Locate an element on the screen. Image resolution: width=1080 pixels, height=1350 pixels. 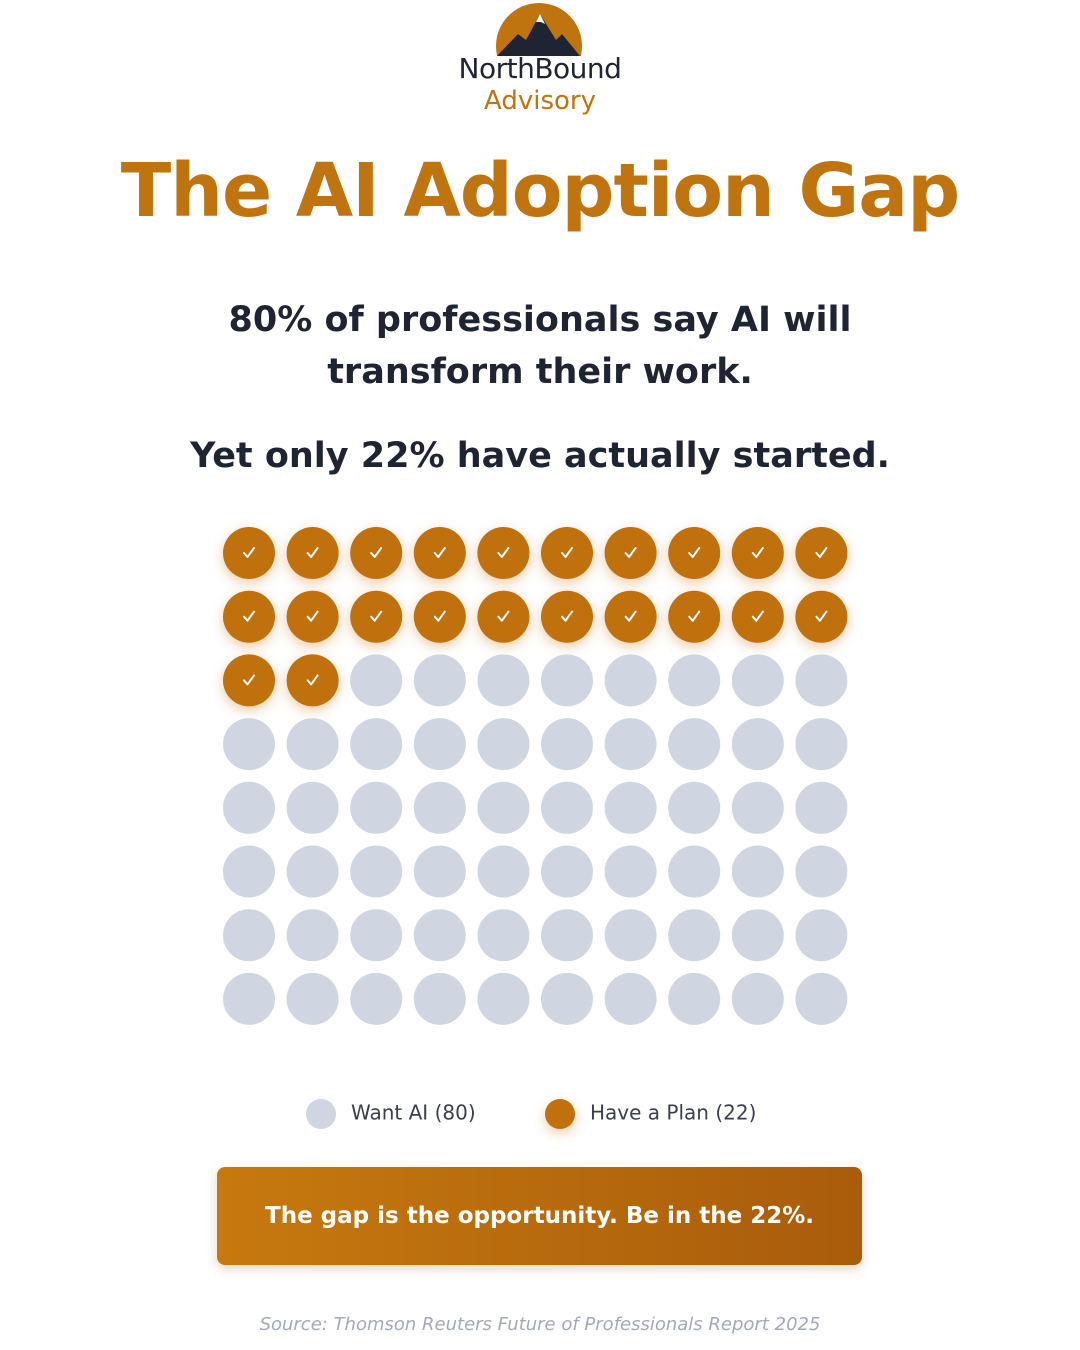
title: The AI Adoption Gap is located at coordinates (540, 191).